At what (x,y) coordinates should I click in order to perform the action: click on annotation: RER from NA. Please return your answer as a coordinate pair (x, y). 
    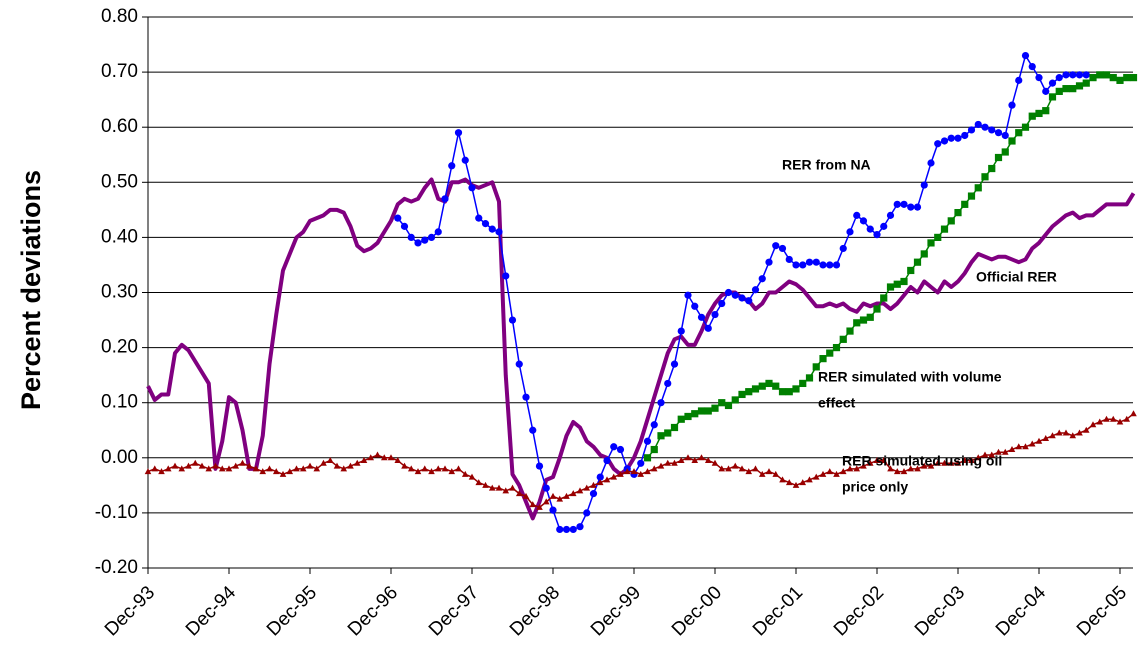
    Looking at the image, I should click on (826, 165).